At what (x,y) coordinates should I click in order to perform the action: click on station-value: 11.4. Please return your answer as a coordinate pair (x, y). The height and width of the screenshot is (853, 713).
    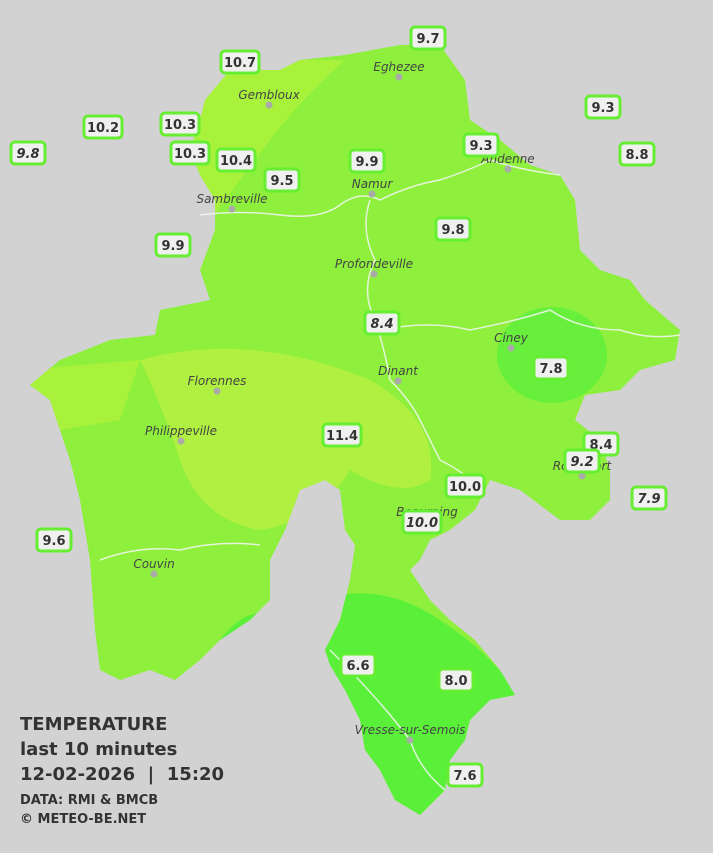
    Looking at the image, I should click on (342, 436).